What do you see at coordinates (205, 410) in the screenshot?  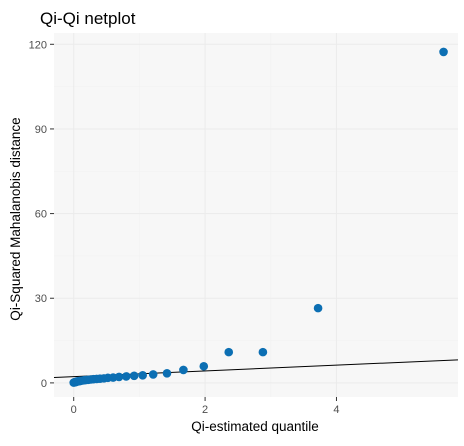 I see `x-tick-label: 2` at bounding box center [205, 410].